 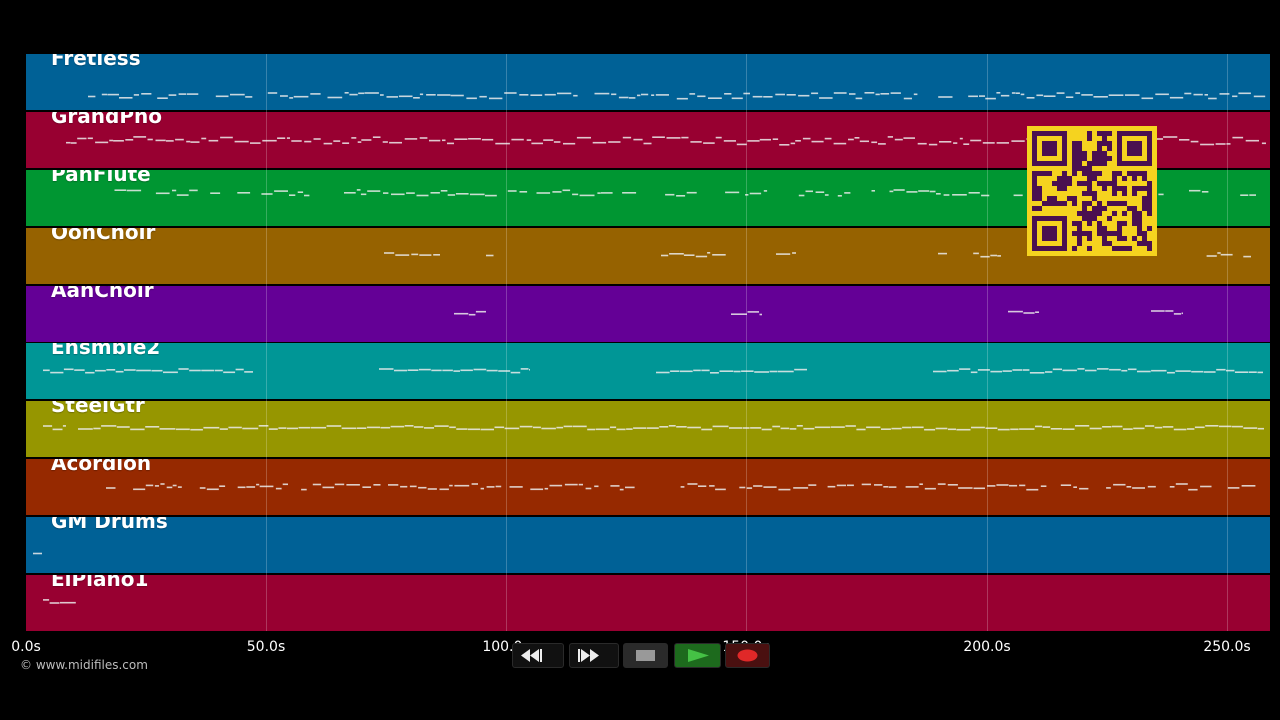 I want to click on track-lane: Ensmble2, so click(x=648, y=371).